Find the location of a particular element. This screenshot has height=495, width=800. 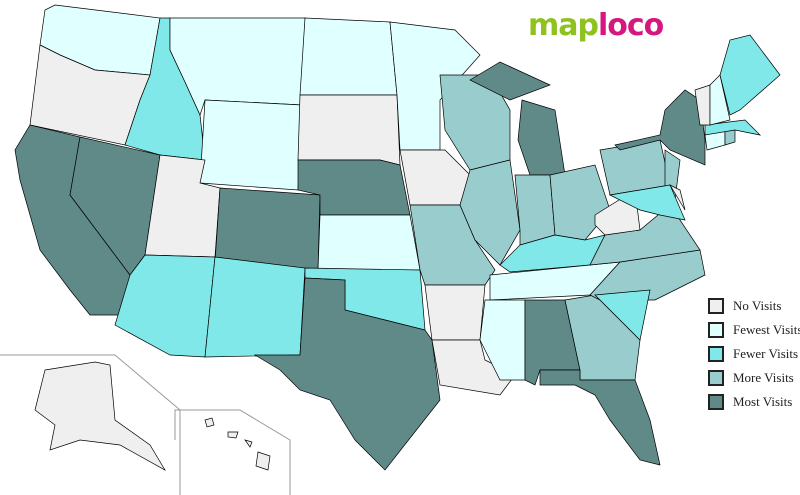

state-hi is located at coordinates (237, 444).